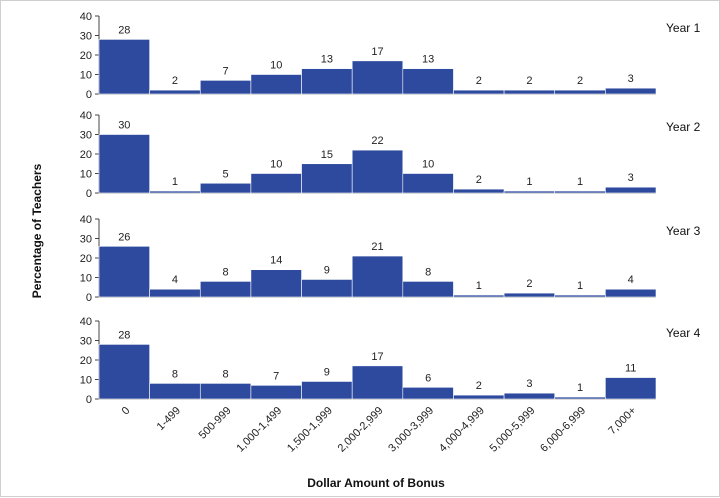 The image size is (720, 498). I want to click on x-tick-label: 4,000-4,999, so click(462, 430).